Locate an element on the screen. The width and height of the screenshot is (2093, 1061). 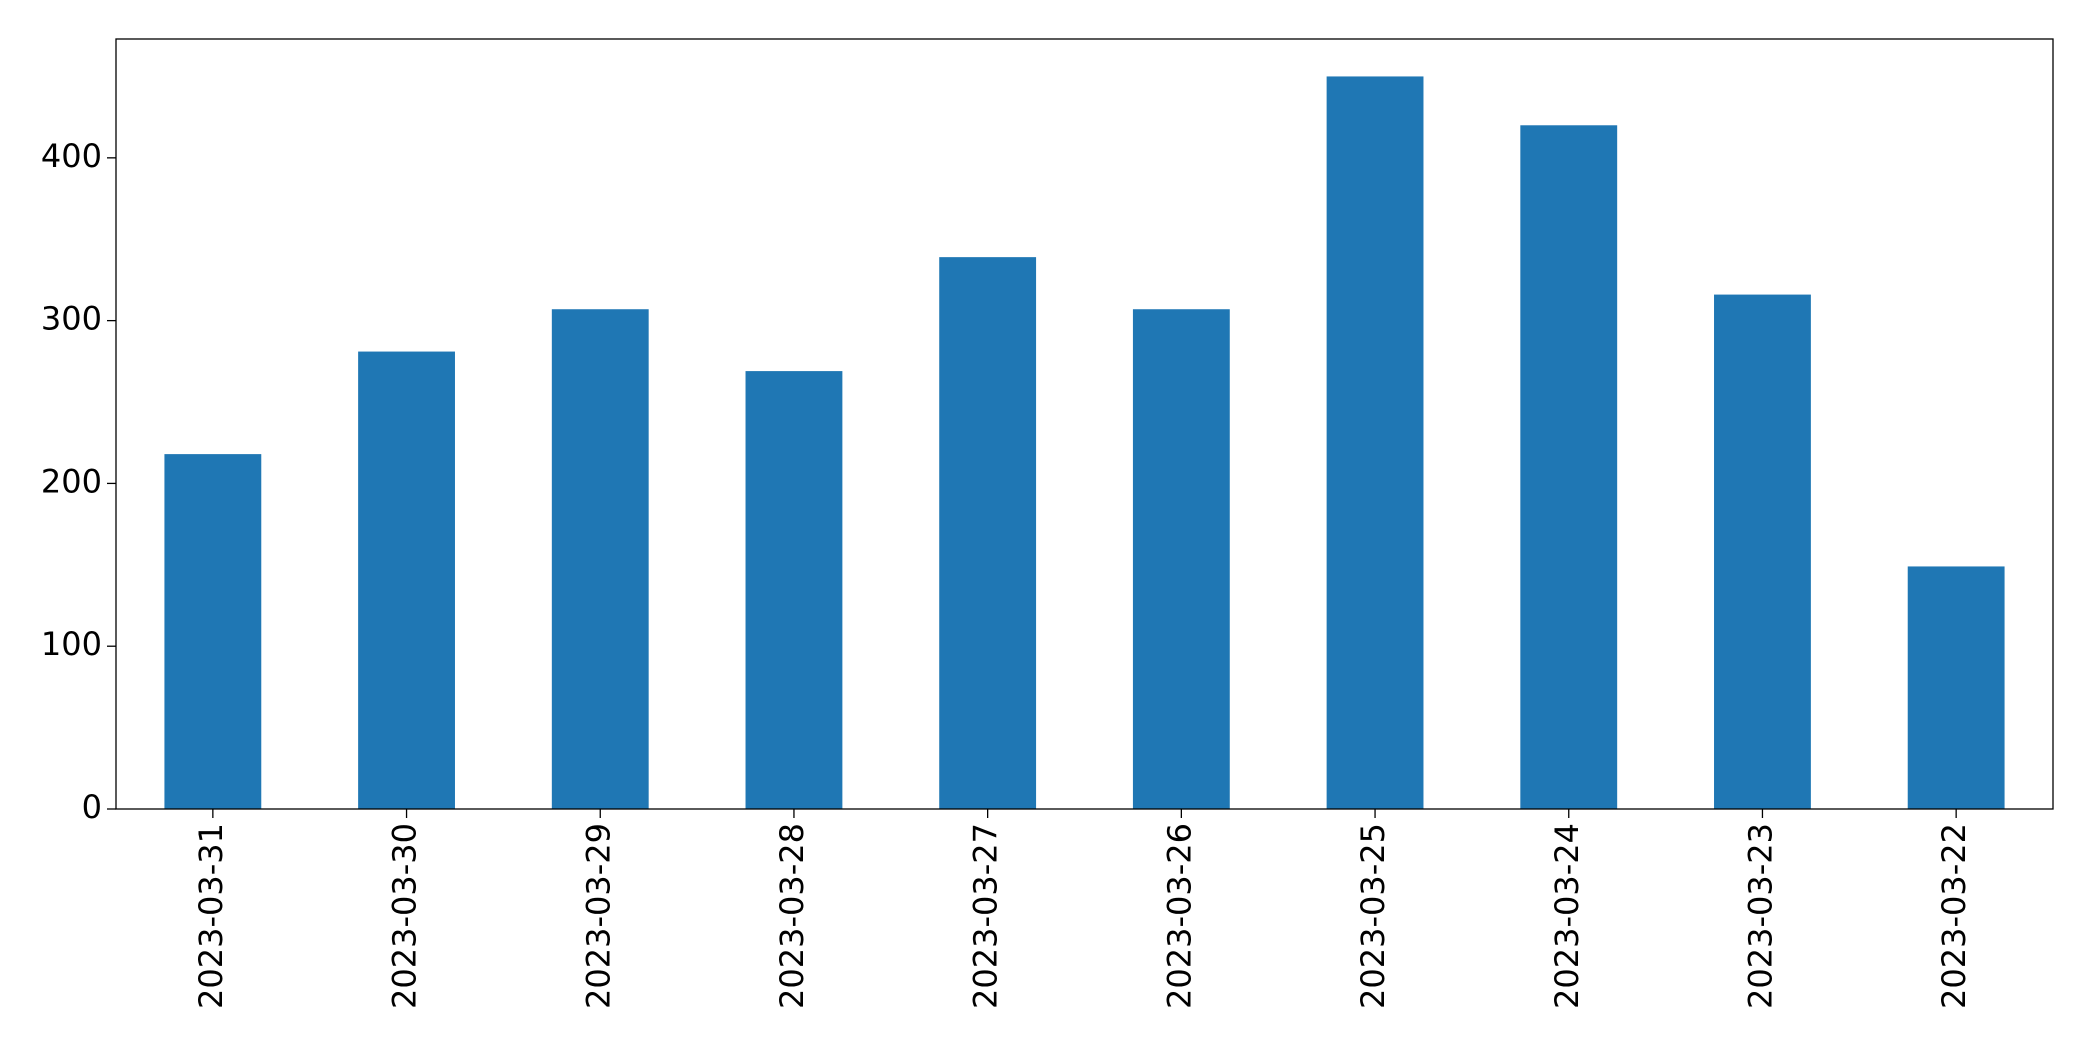
x-tick-label: 2023-03-30 is located at coordinates (405, 916).